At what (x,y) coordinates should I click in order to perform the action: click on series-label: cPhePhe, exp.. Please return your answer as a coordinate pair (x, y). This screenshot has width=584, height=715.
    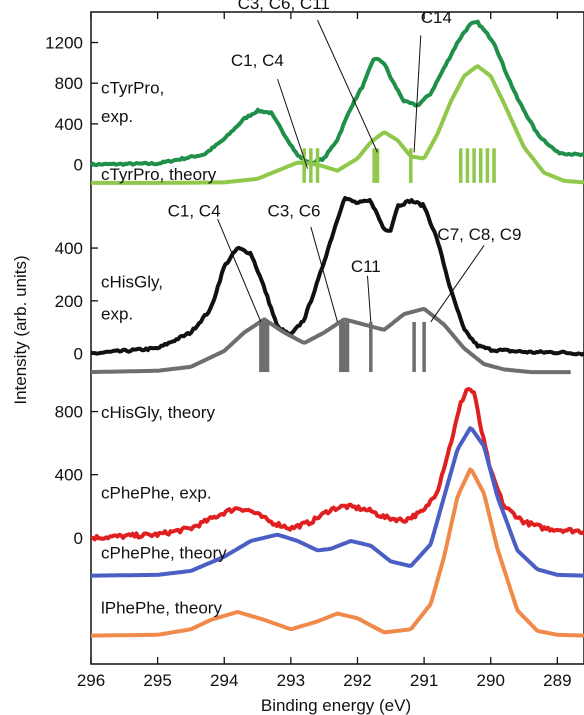
    Looking at the image, I should click on (156, 492).